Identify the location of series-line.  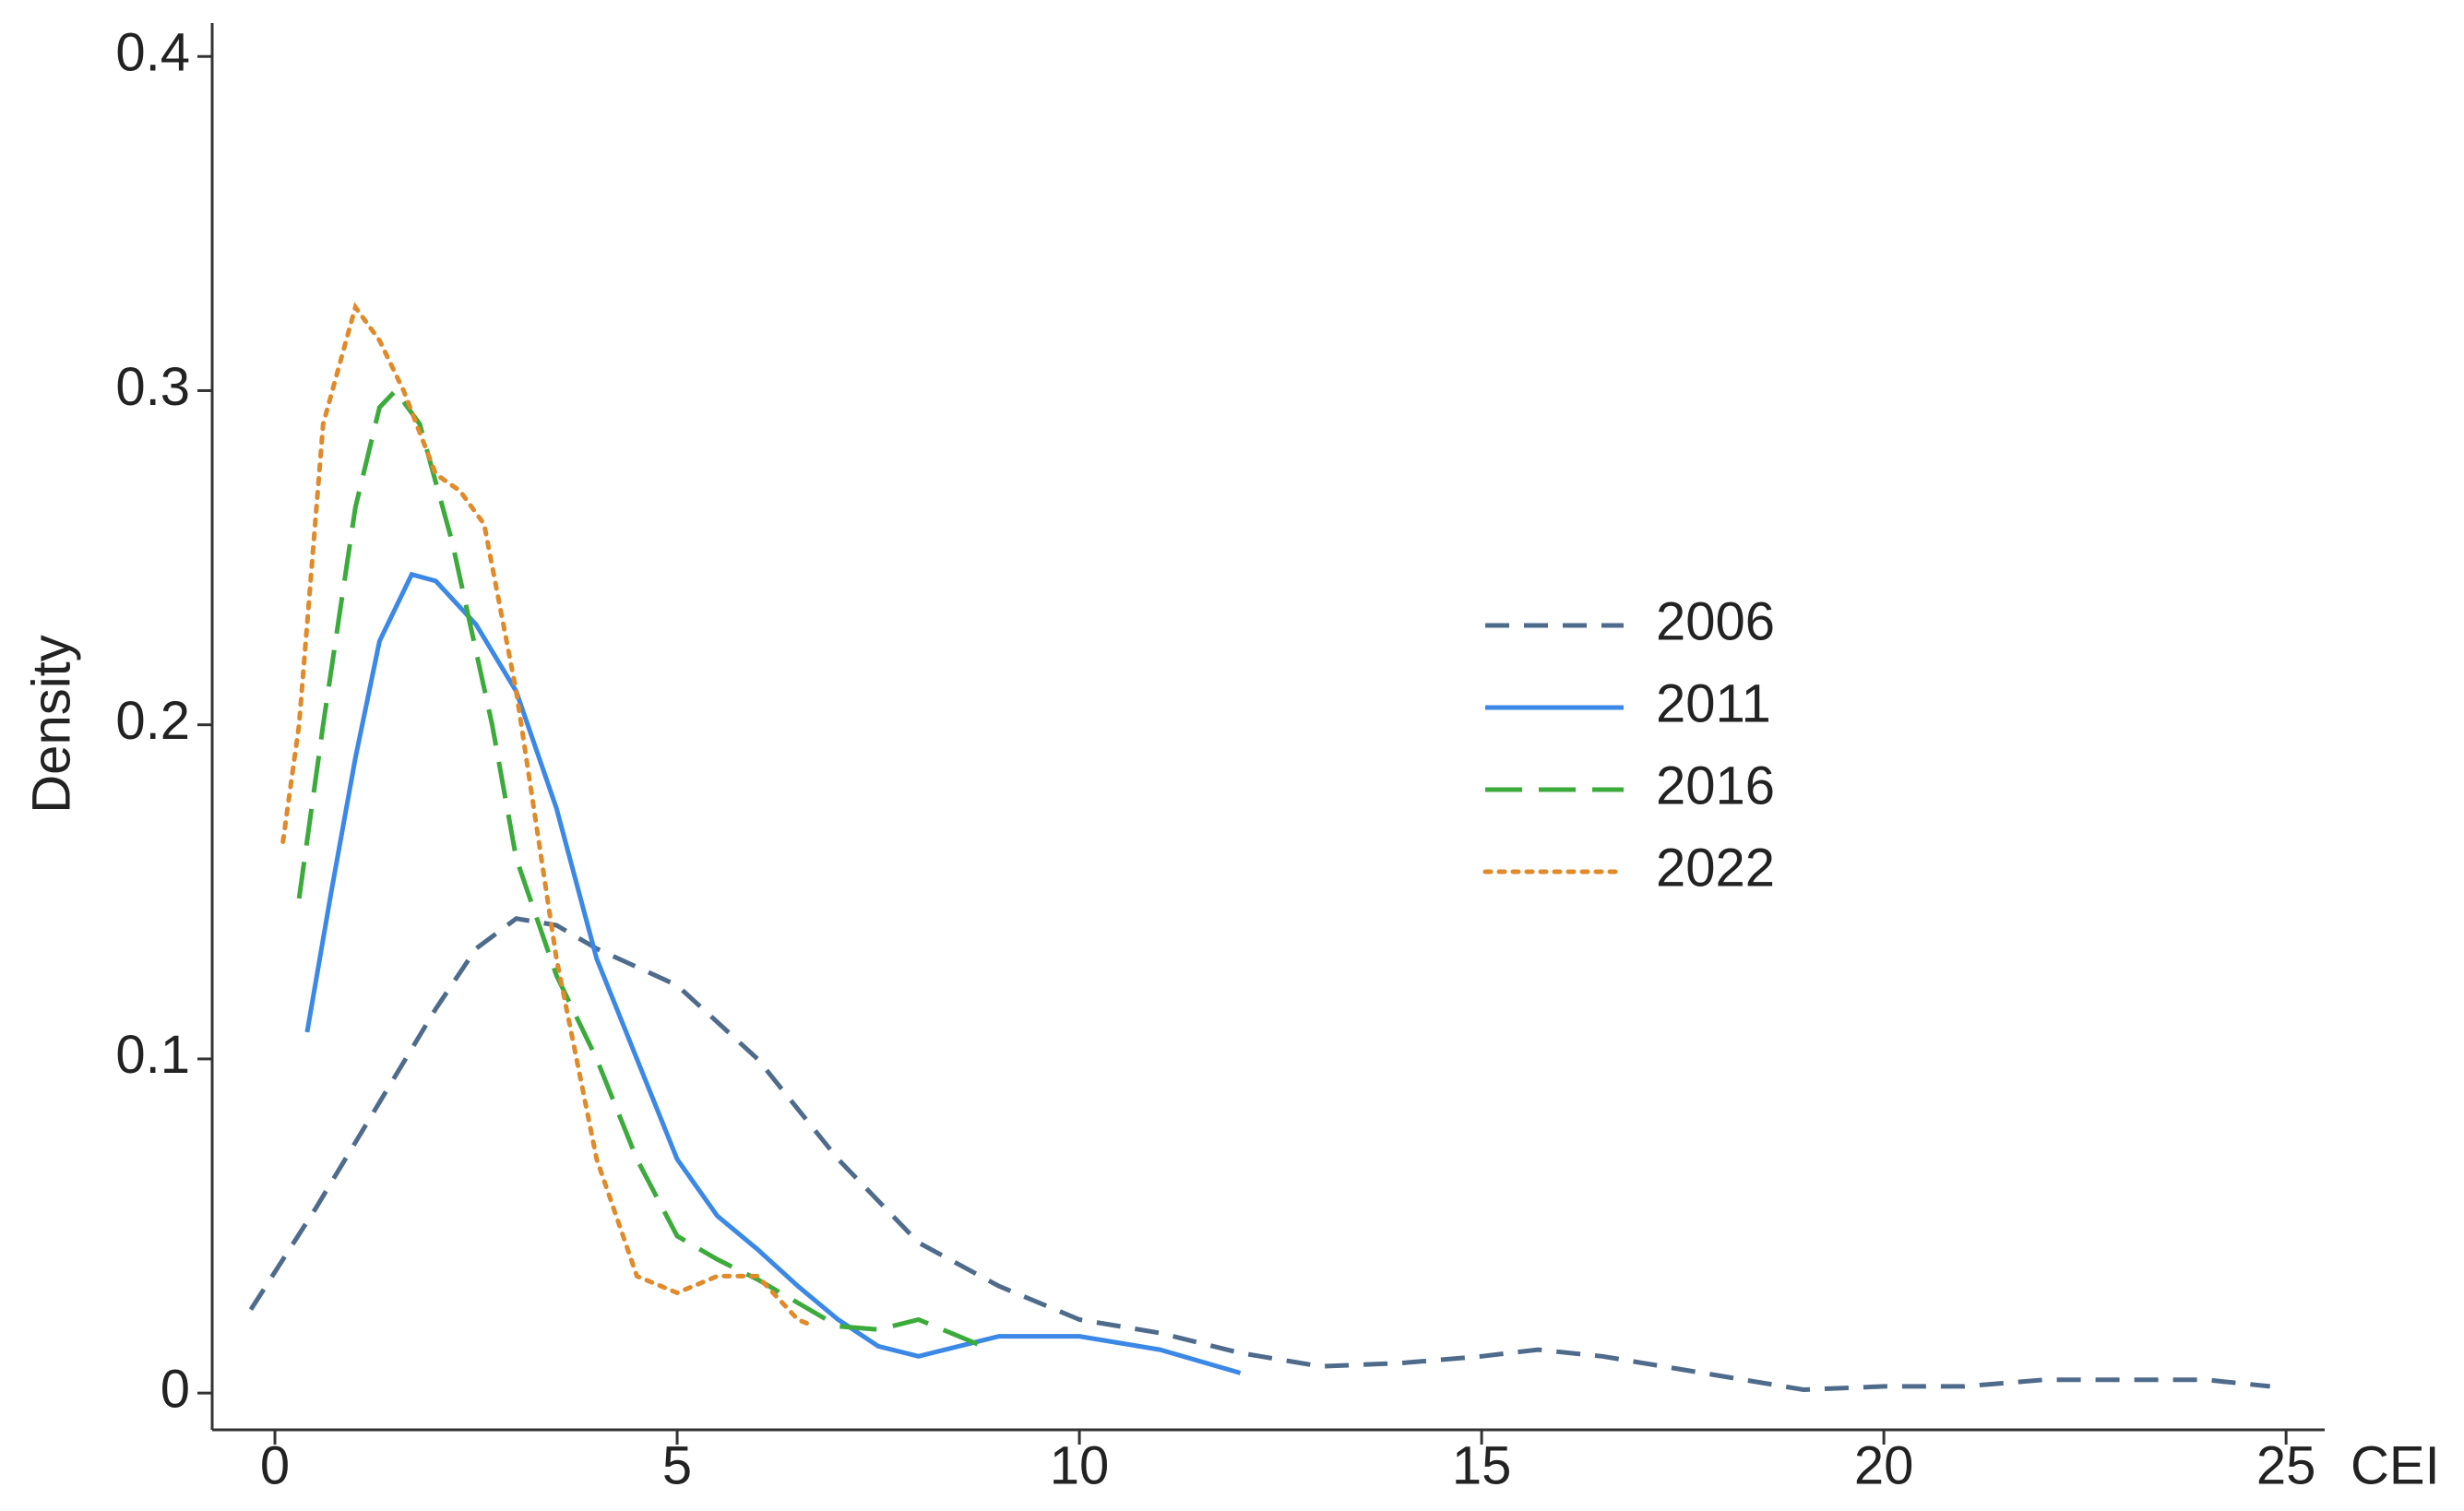
(548, 815).